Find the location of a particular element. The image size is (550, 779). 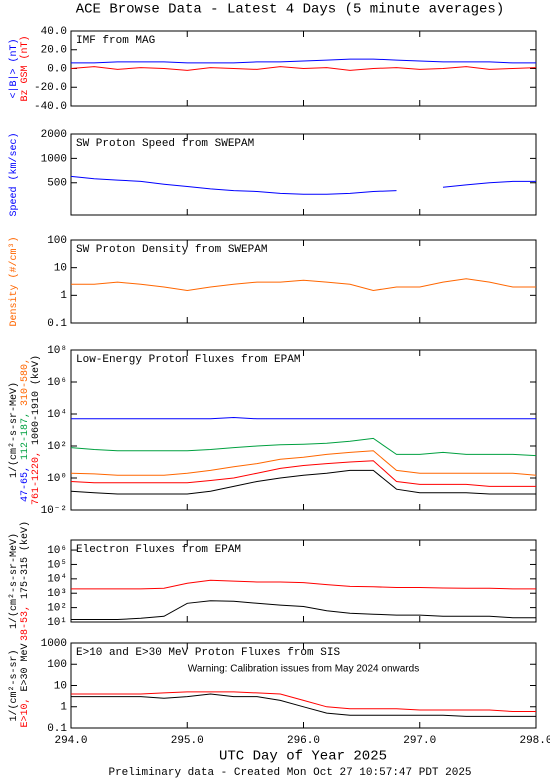

y-axis-label: 47-65, 112-187, 310-580, is located at coordinates (25, 430).